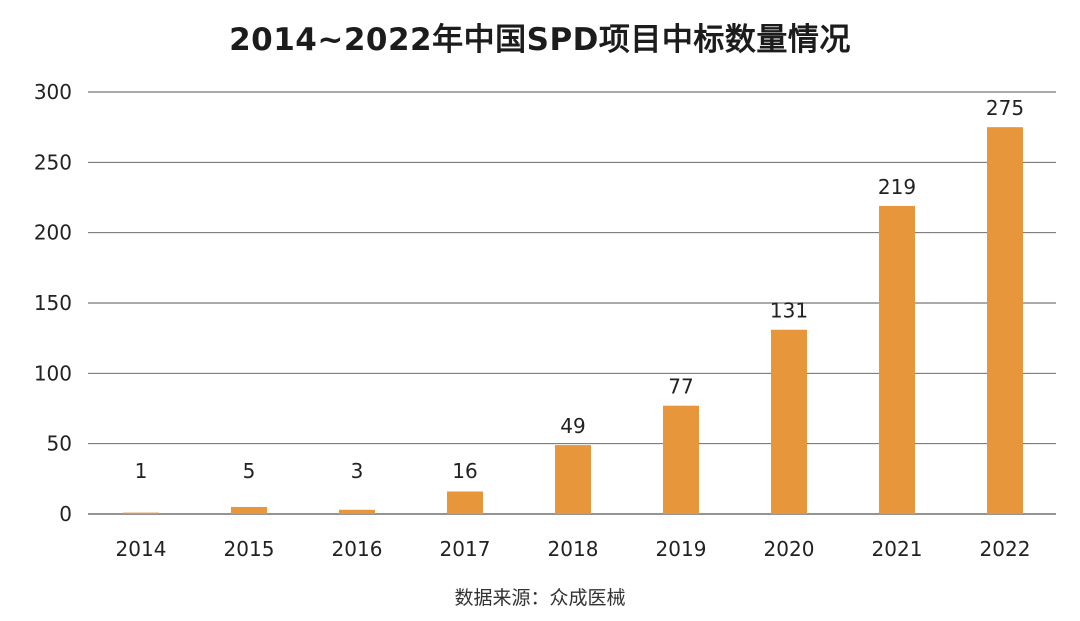 Image resolution: width=1080 pixels, height=621 pixels. Describe the element at coordinates (59, 444) in the screenshot. I see `y-tick-label: 50` at that location.